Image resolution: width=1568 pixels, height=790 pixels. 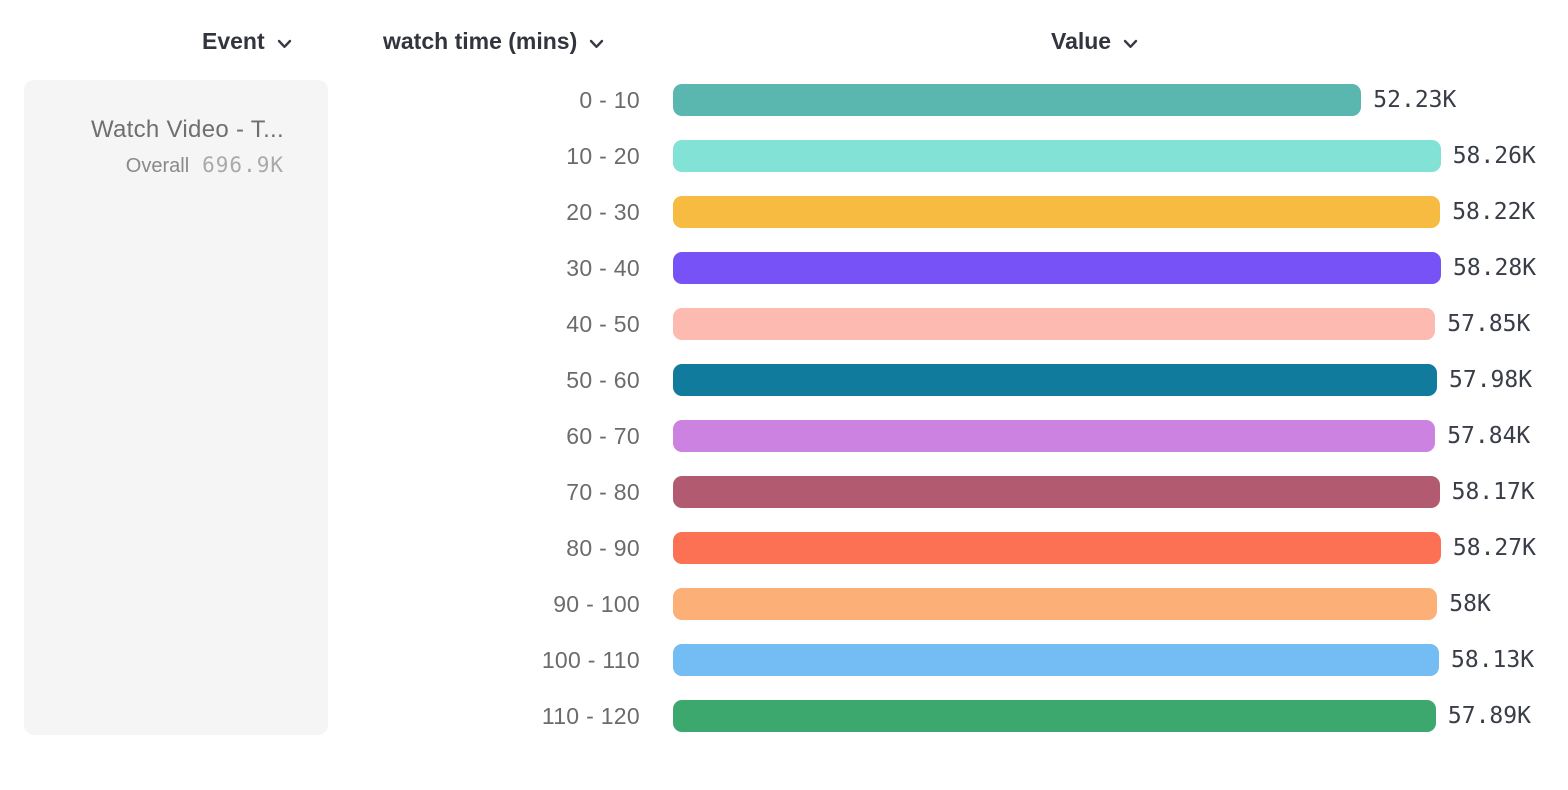 What do you see at coordinates (1491, 380) in the screenshot?
I see `value-label: 57.98K` at bounding box center [1491, 380].